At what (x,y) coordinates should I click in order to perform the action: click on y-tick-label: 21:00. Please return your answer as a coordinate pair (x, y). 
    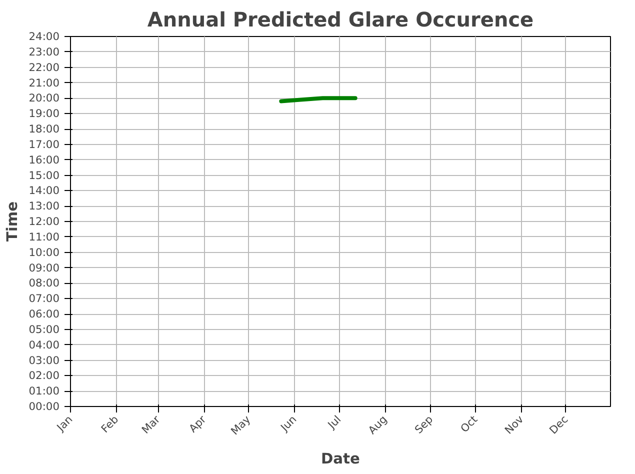
    Looking at the image, I should click on (44, 83).